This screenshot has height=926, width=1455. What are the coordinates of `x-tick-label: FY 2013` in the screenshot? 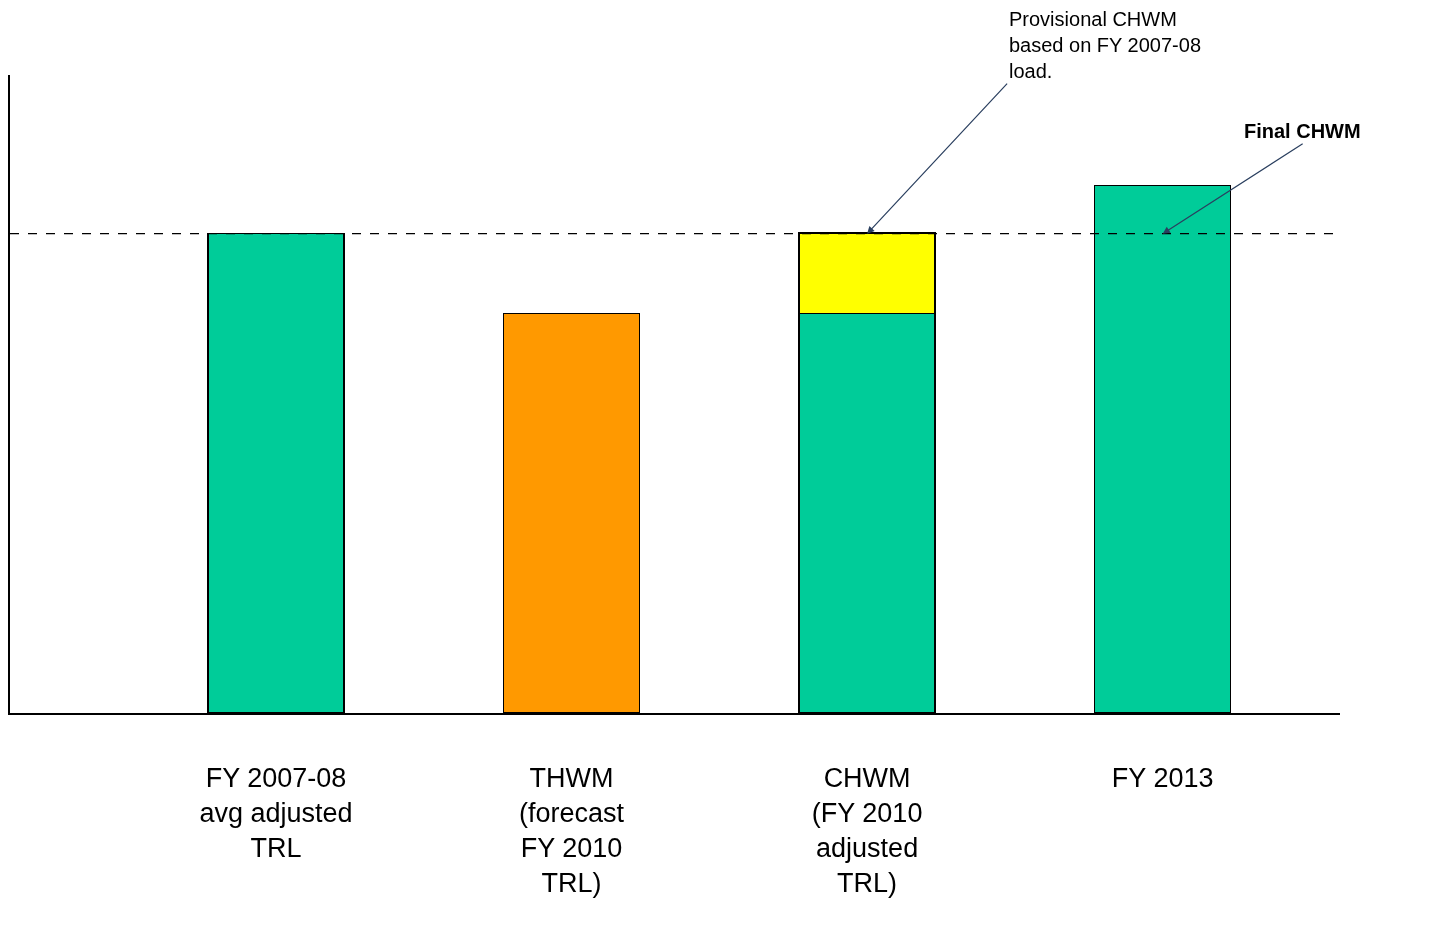 It's located at (1162, 778).